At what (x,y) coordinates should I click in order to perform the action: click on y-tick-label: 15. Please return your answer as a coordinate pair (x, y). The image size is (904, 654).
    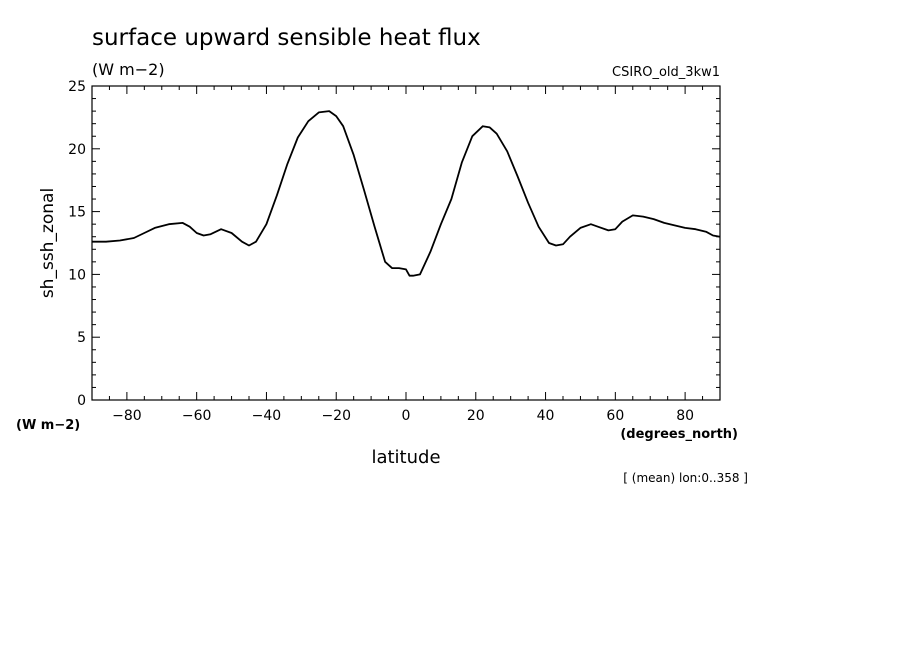
    Looking at the image, I should click on (77, 213).